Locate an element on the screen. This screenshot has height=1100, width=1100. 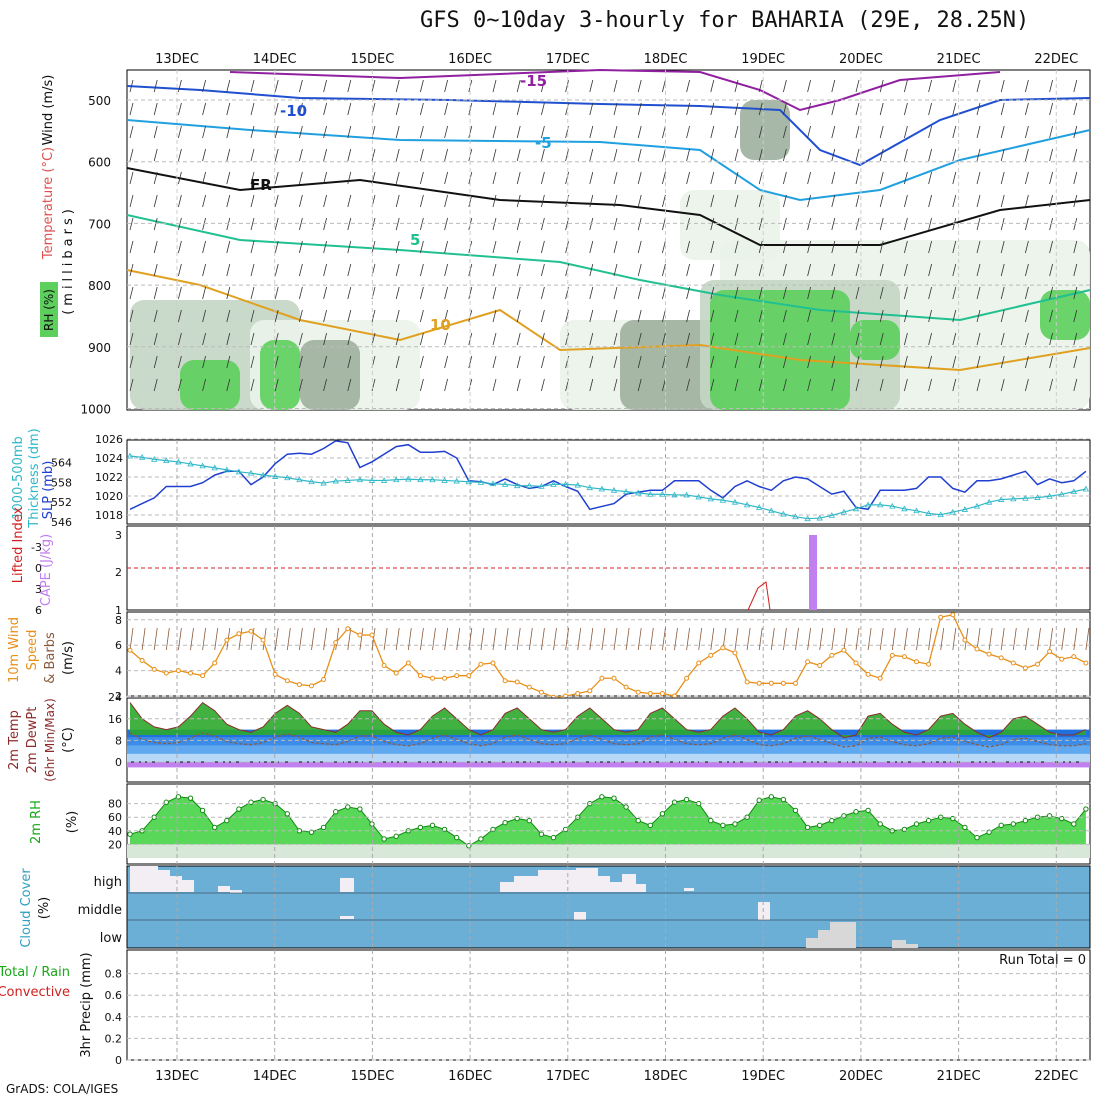
cape-tick-label: 3 is located at coordinates (118, 535).